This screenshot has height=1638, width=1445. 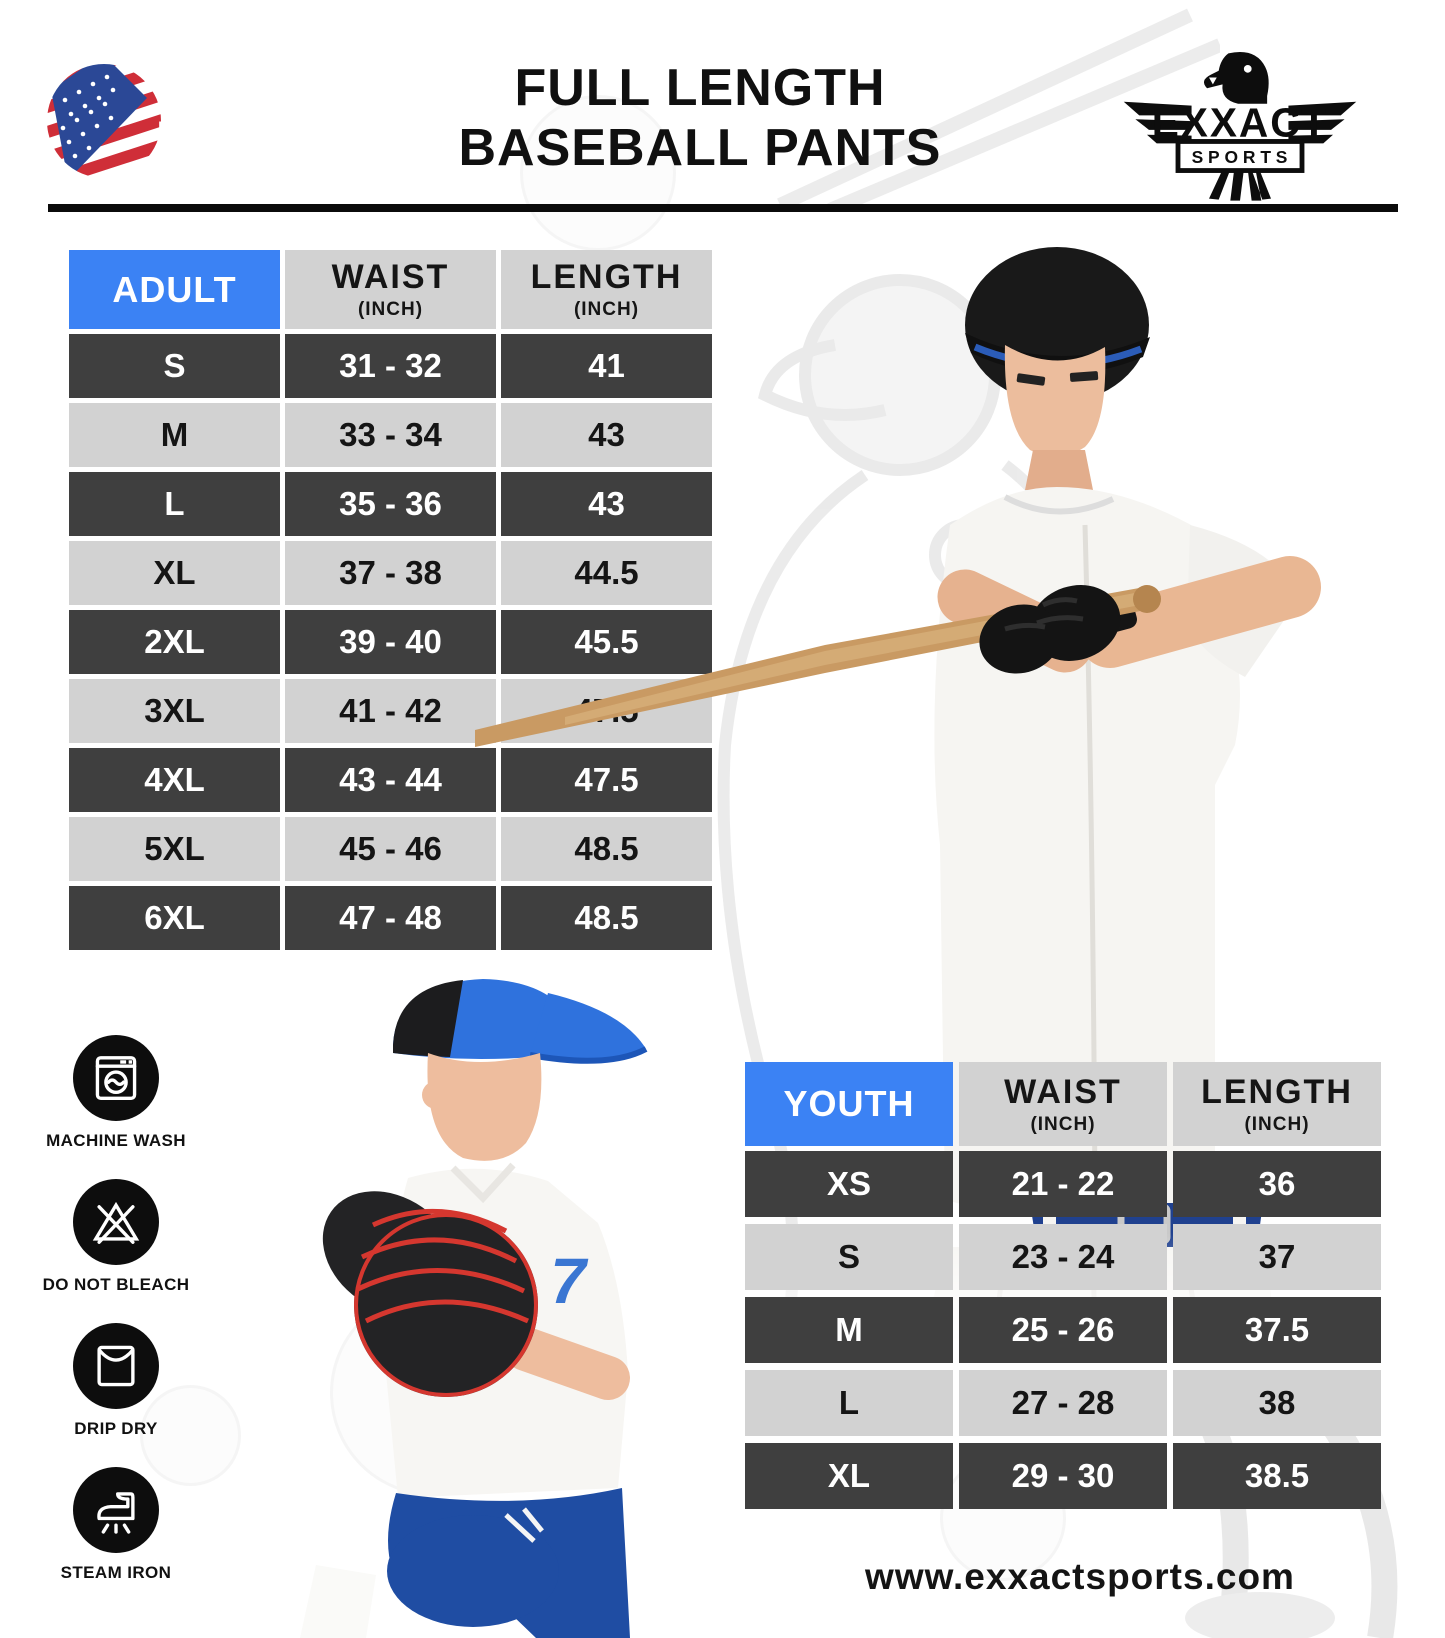 What do you see at coordinates (606, 366) in the screenshot?
I see `length-cell: 41` at bounding box center [606, 366].